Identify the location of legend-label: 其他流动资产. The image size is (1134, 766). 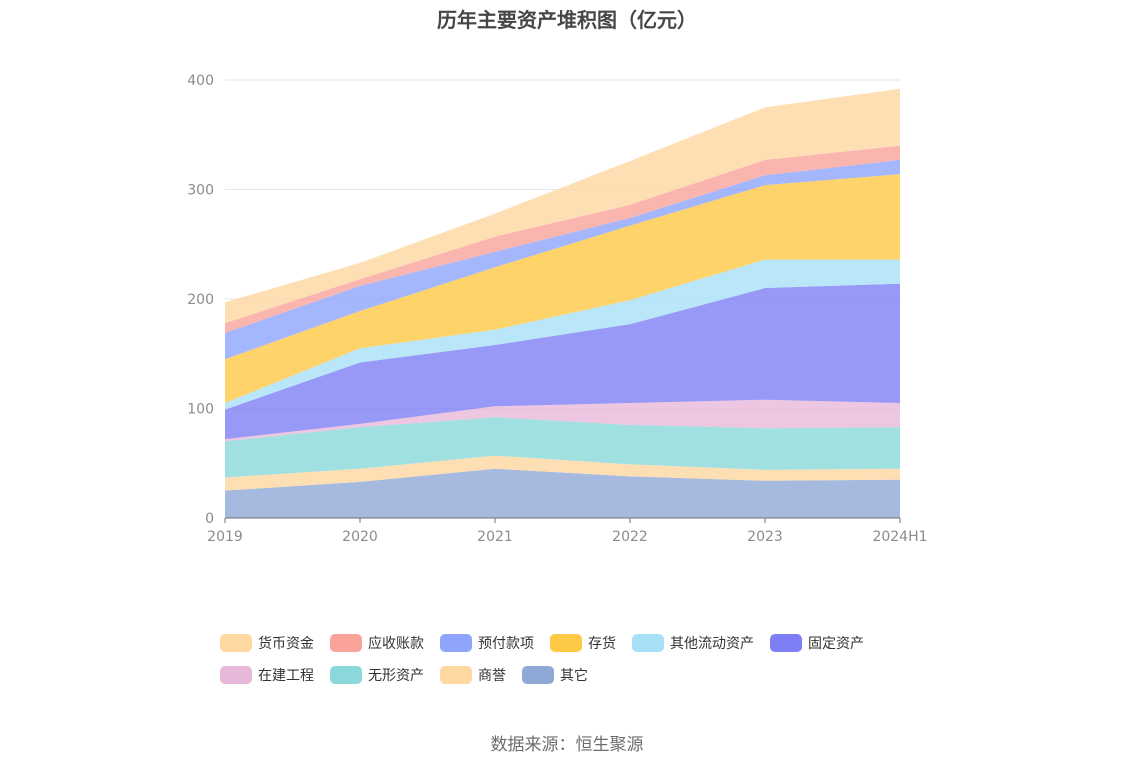
(712, 644).